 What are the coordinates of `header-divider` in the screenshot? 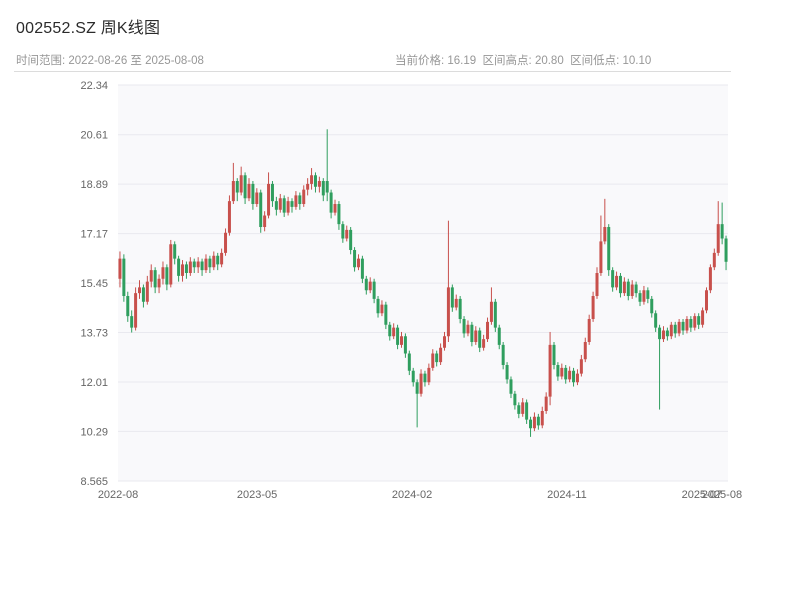 It's located at (372, 71).